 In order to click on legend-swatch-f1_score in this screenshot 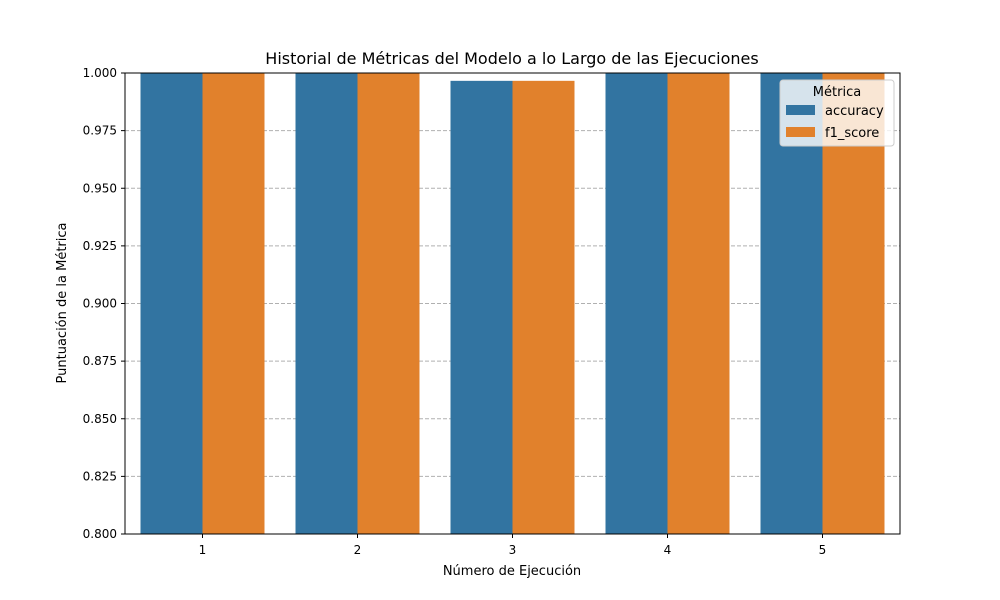, I will do `click(800, 132)`.